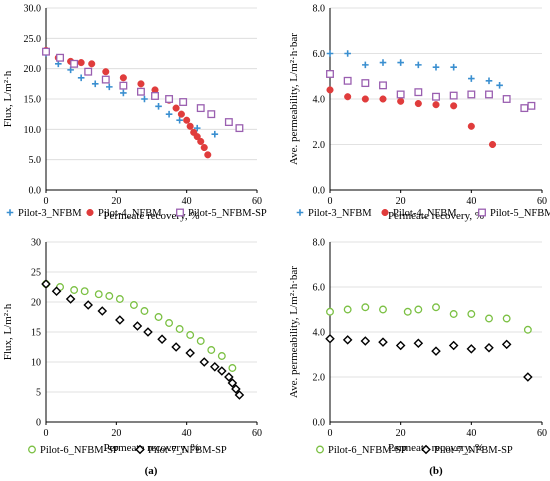  What do you see at coordinates (36, 333) in the screenshot?
I see `y-tick-label: 15` at bounding box center [36, 333].